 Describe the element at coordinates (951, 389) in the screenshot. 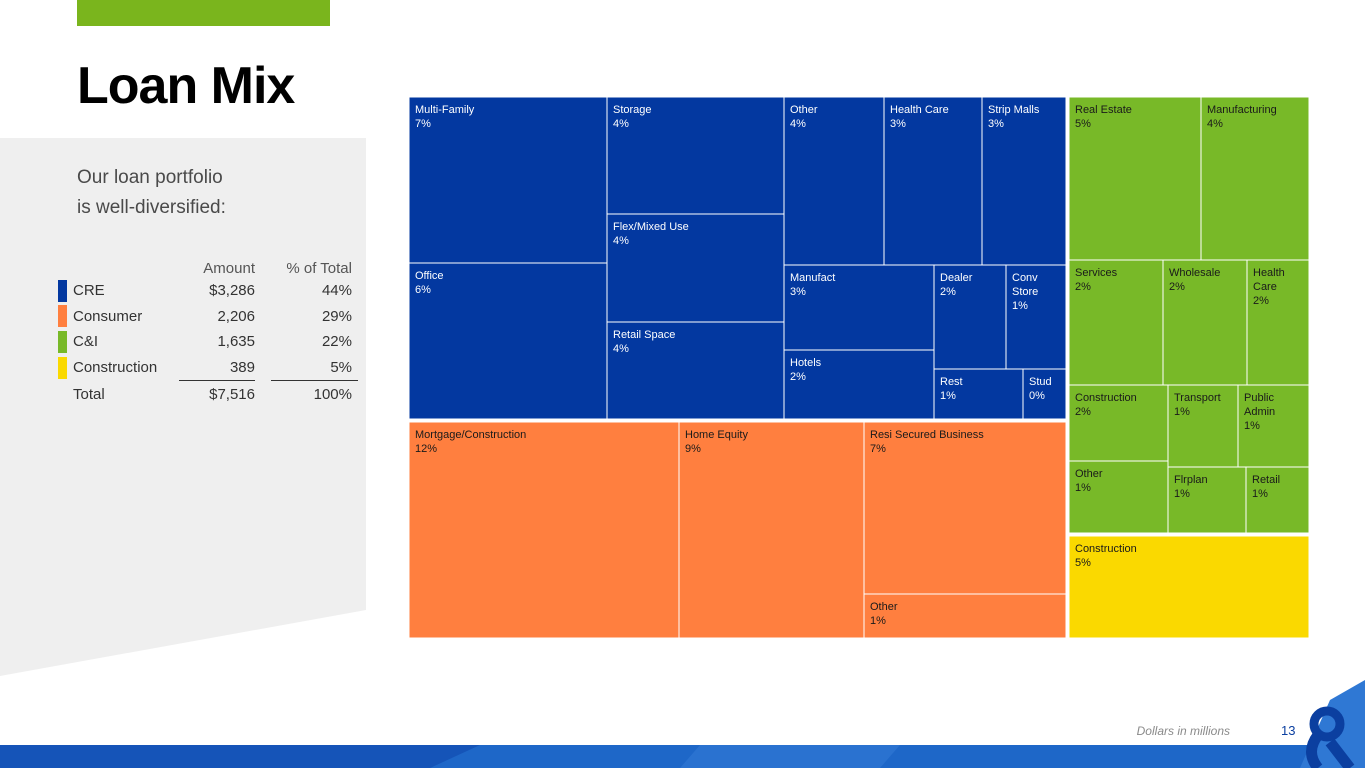

I see `treemap-cell-label: Rest 1%` at that location.